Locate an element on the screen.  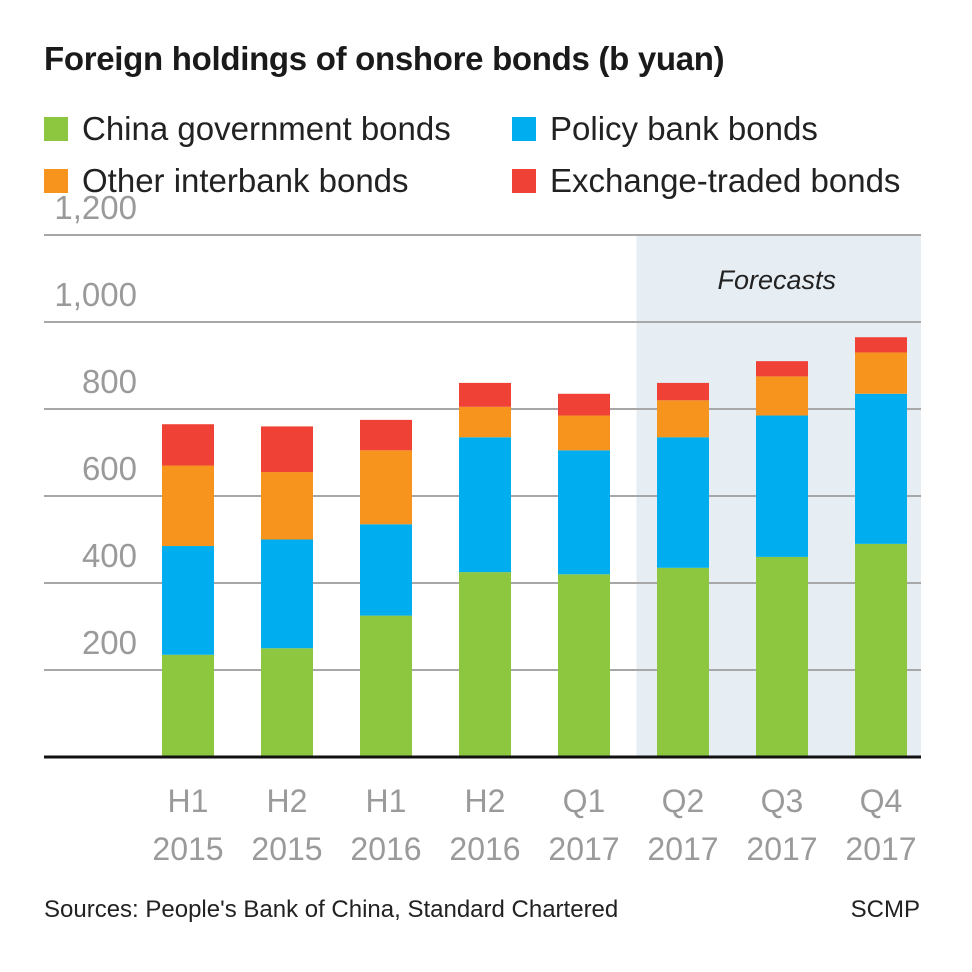
legend-item-exchange-traded-bonds: Exchange-traded bonds is located at coordinates (706, 181).